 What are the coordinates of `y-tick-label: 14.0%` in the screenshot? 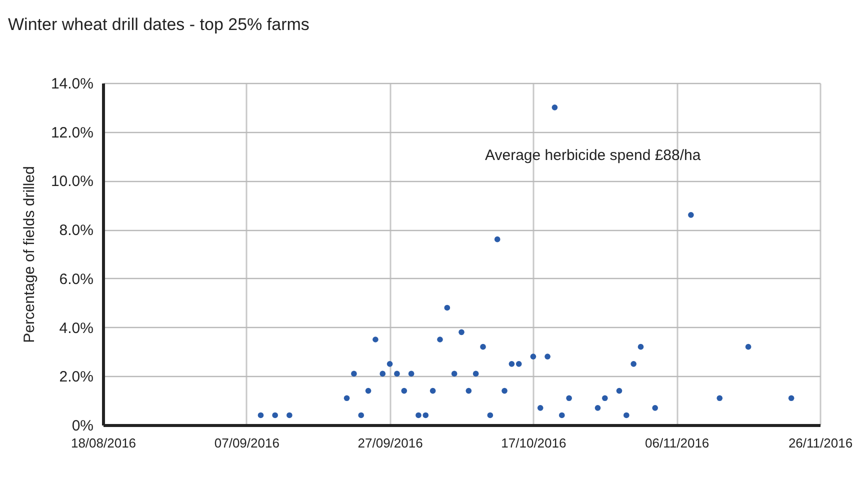 It's located at (72, 84).